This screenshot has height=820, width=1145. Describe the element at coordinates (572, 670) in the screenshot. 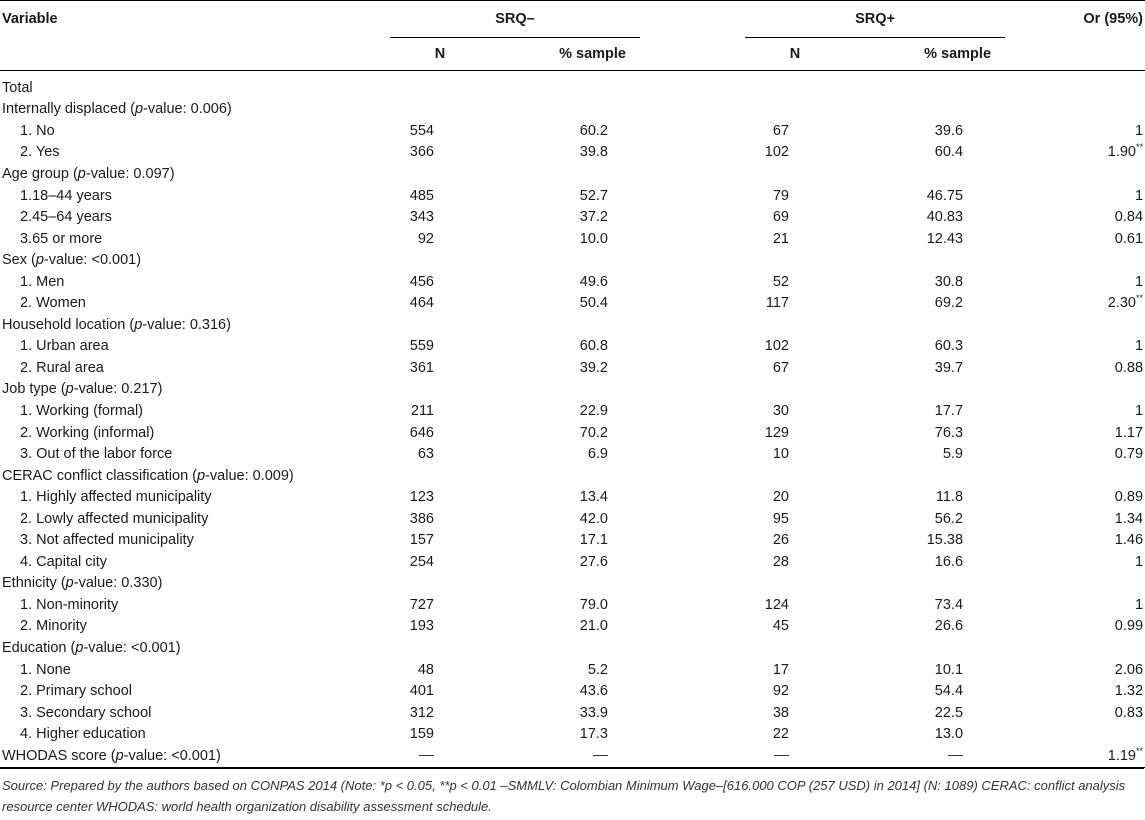

I see `table-row: 1. None 48 5.2 17 10.1 2.06` at that location.